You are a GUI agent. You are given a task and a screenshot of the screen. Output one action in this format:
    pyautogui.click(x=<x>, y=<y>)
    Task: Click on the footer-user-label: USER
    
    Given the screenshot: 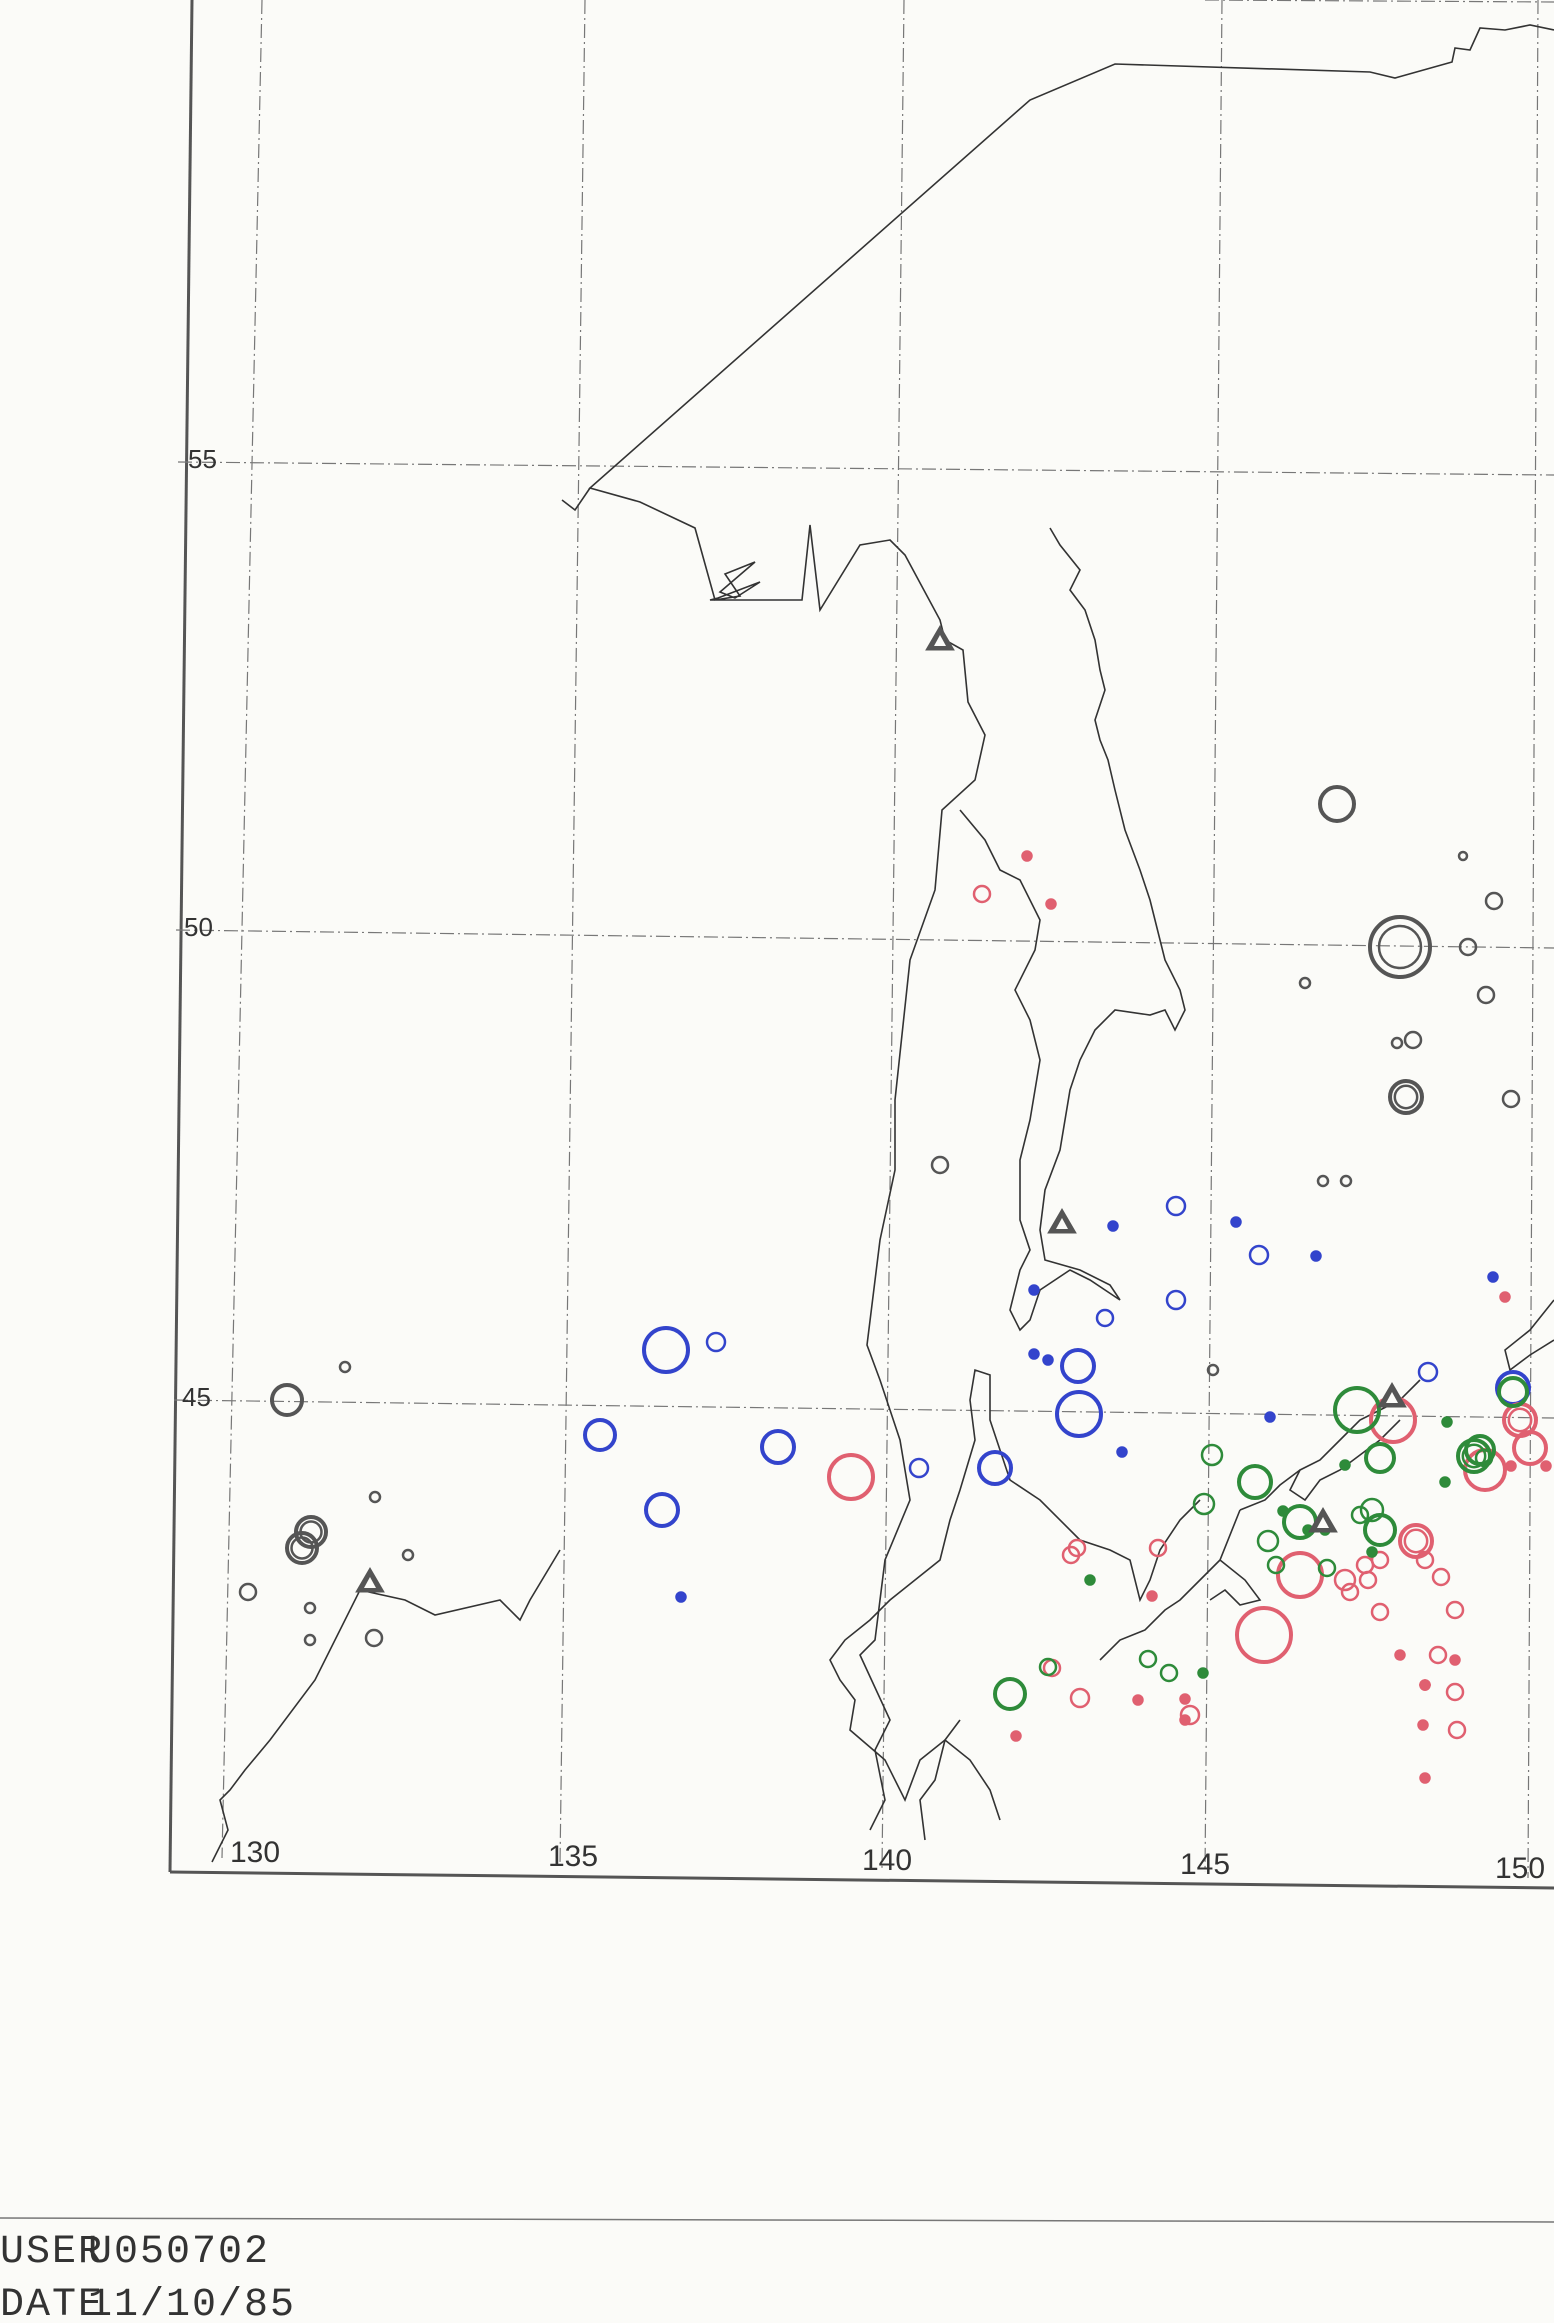 What is the action you would take?
    pyautogui.click(x=52, y=2252)
    